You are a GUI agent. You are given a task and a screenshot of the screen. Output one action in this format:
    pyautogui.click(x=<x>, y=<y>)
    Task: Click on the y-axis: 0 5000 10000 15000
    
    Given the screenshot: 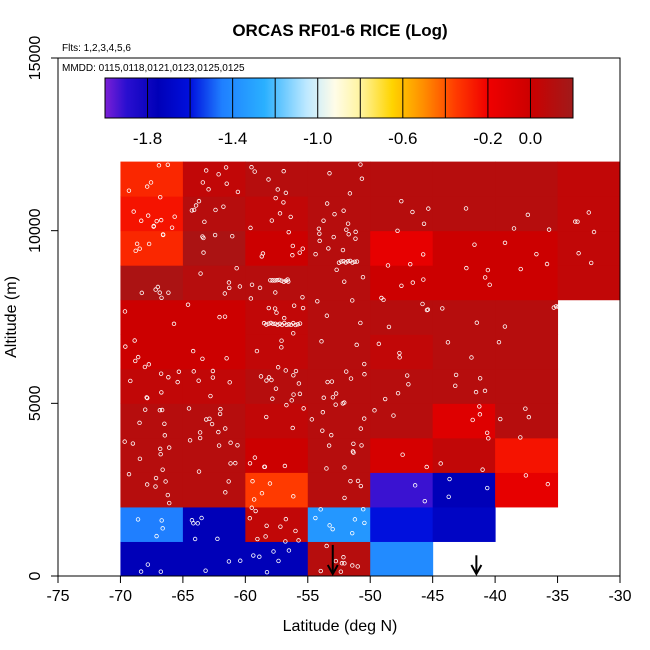 What is the action you would take?
    pyautogui.click(x=42, y=308)
    